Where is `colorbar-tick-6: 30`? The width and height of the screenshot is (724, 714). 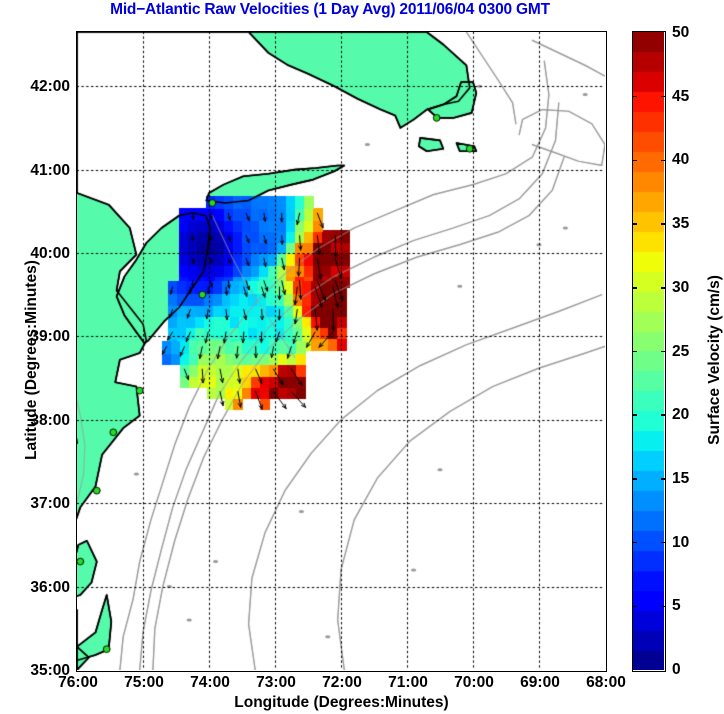 colorbar-tick-6: 30 is located at coordinates (681, 287).